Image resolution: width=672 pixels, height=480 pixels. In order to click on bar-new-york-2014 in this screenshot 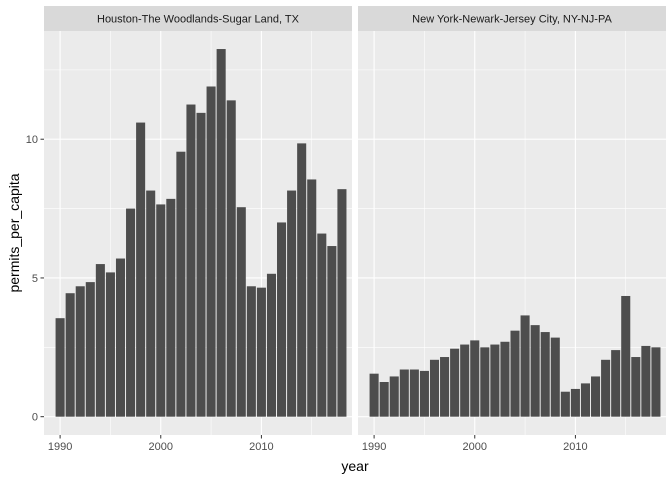, I will do `click(616, 383)`.